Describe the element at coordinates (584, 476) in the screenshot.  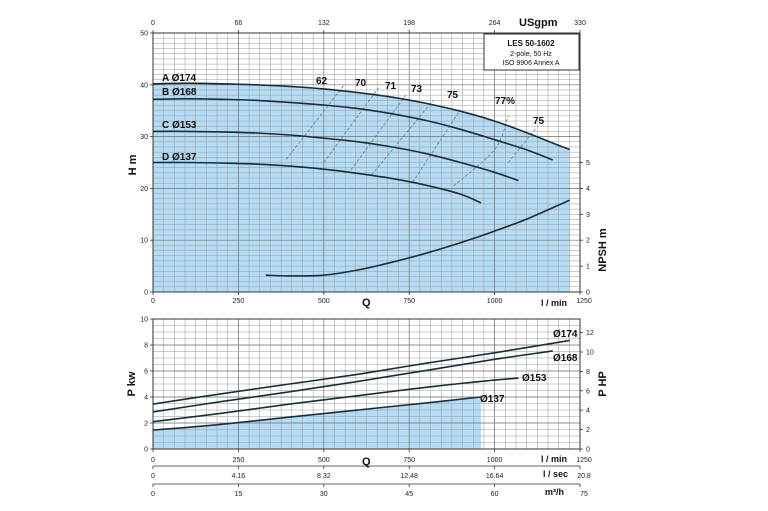
I see `unit-axis-tick-label: 20.8` at that location.